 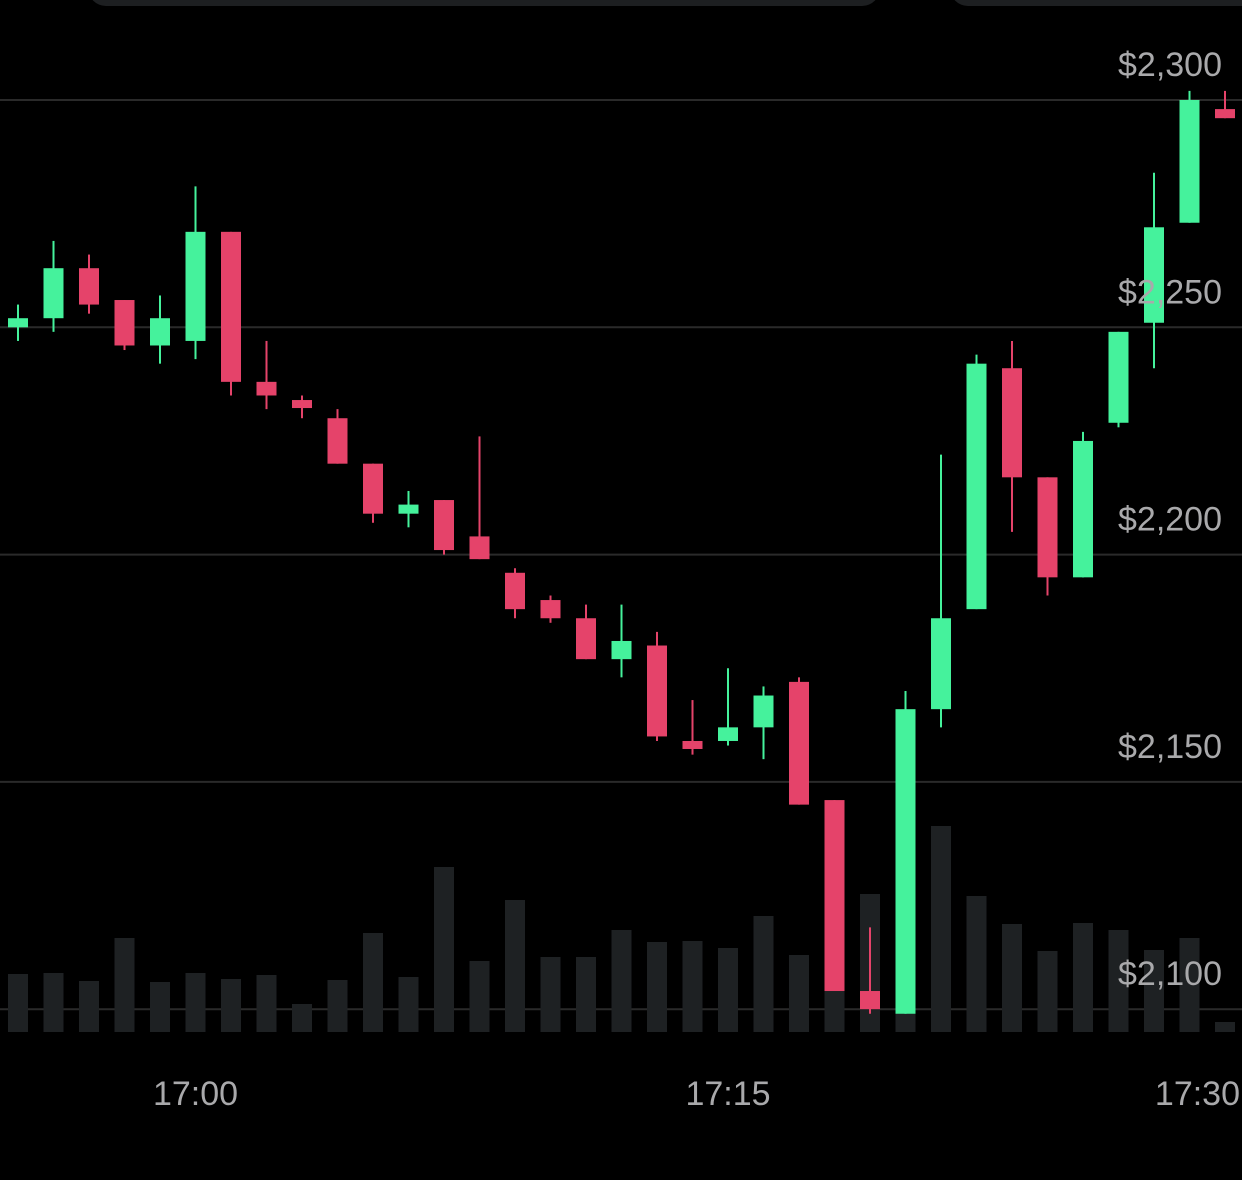 What do you see at coordinates (1197, 1094) in the screenshot?
I see `time-tick-label: 17:30` at bounding box center [1197, 1094].